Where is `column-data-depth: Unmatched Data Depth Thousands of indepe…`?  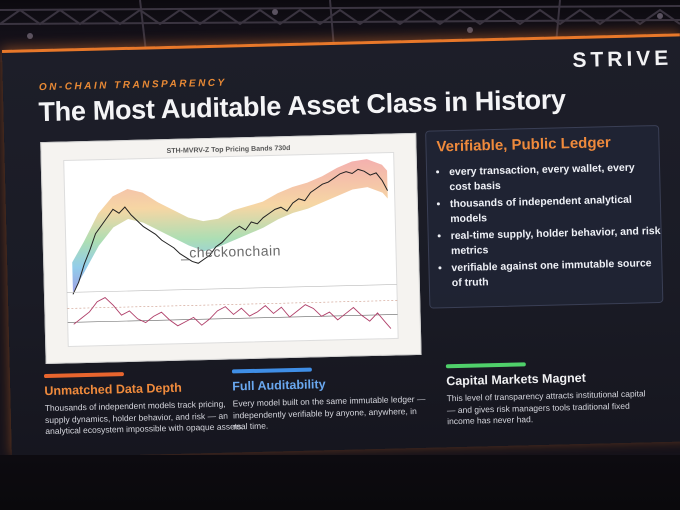 column-data-depth: Unmatched Data Depth Thousands of indepe… is located at coordinates (144, 403).